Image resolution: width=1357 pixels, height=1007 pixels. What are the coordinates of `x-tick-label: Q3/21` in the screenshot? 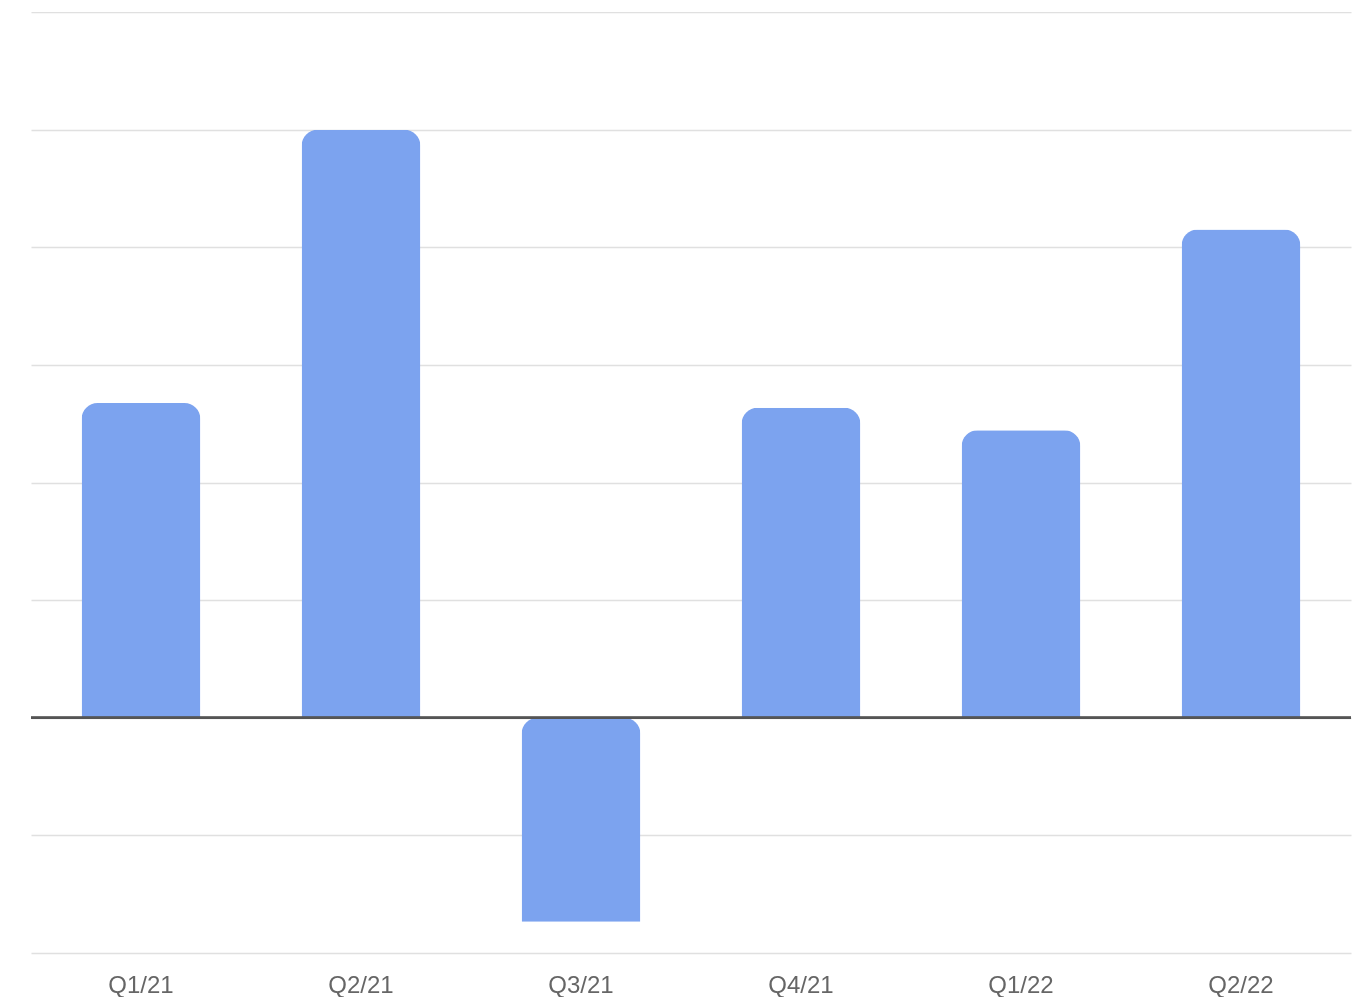 It's located at (581, 984).